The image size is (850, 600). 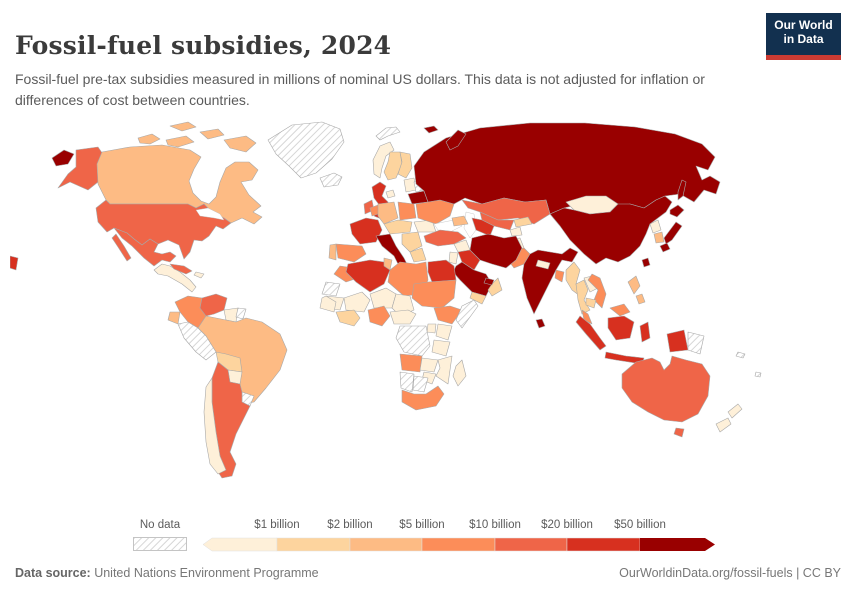 I want to click on country-china, so click(x=611, y=230).